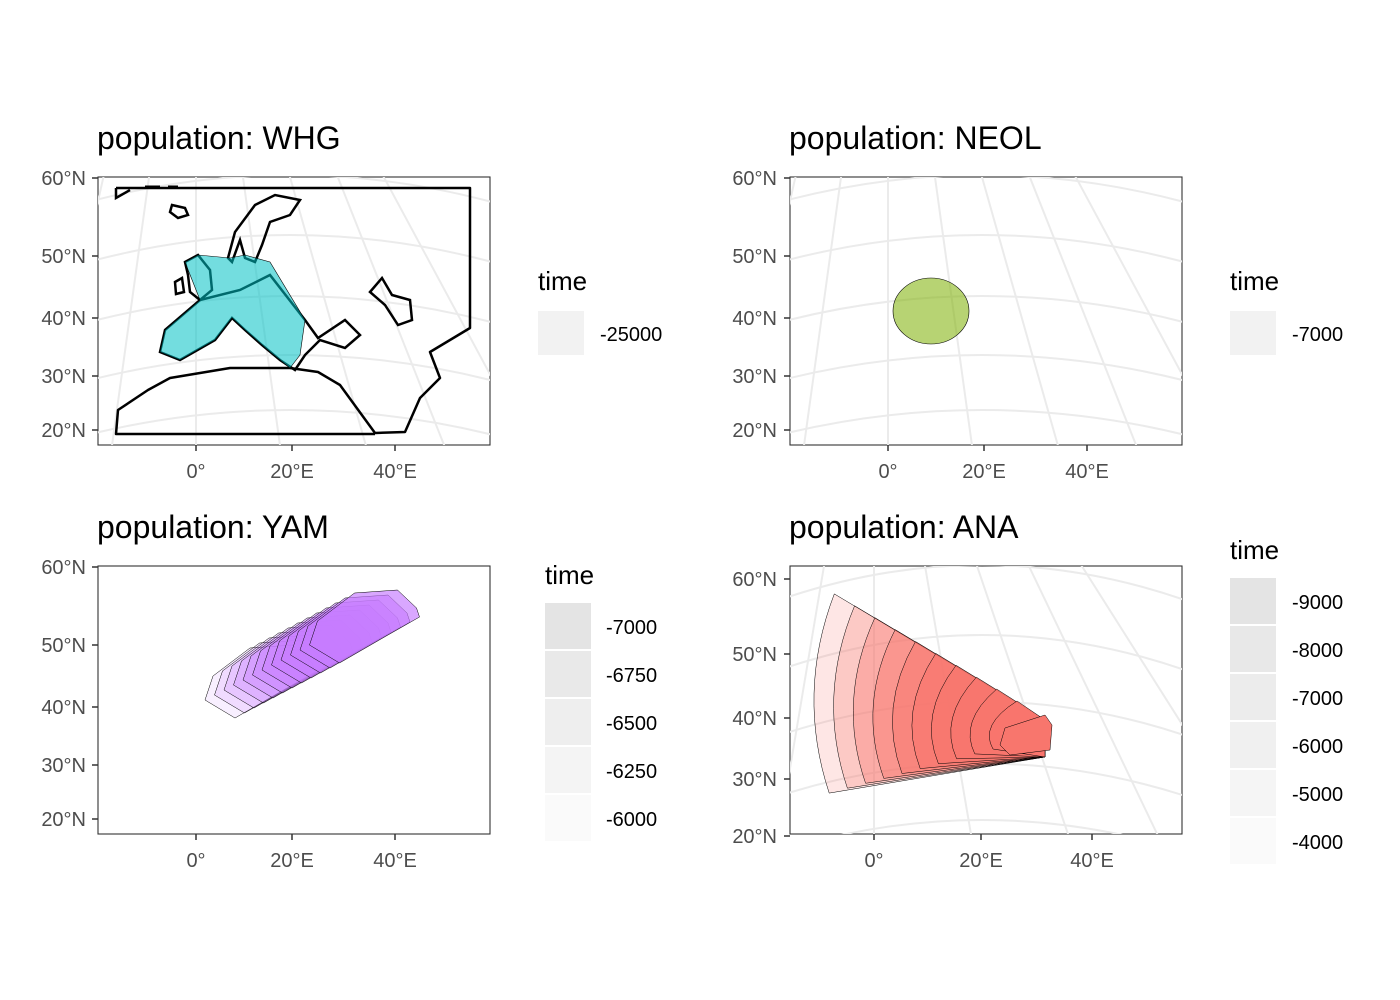  What do you see at coordinates (933, 693) in the screenshot?
I see `range-bands-ana` at bounding box center [933, 693].